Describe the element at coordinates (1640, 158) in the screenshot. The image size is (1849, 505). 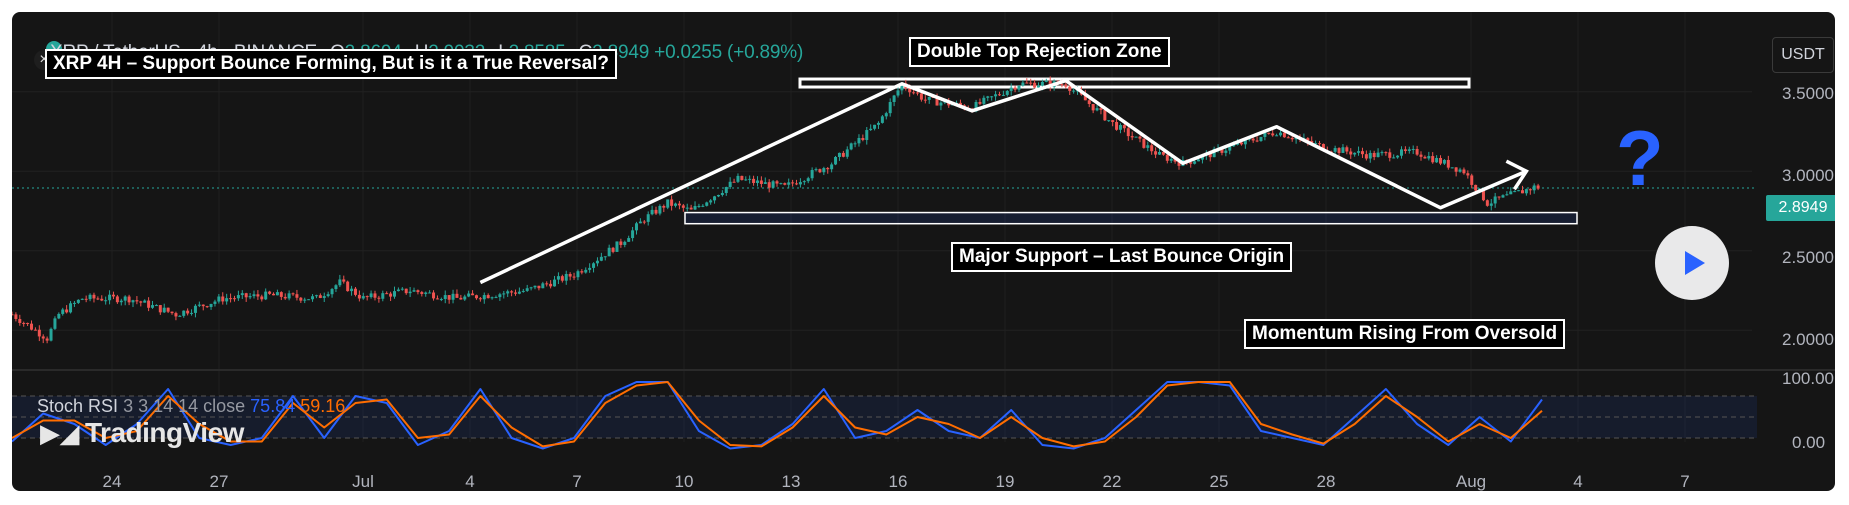
I see `question-mark: ?` at that location.